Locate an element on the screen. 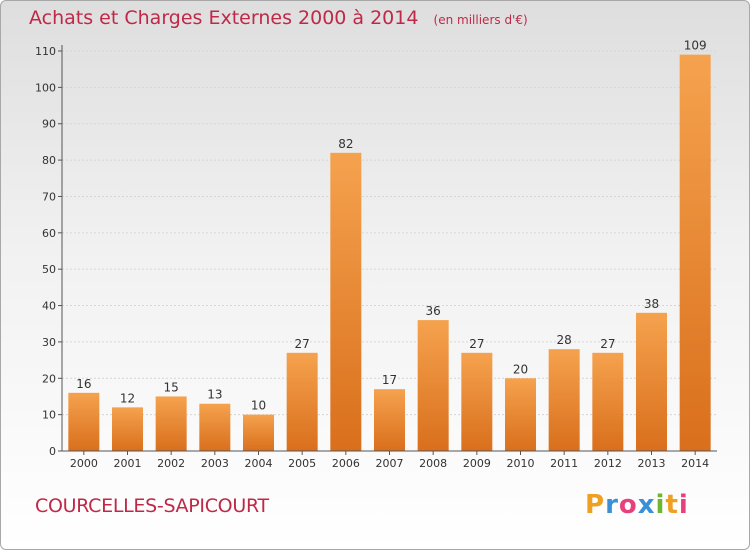  x-tick-label: 2005 is located at coordinates (302, 463).